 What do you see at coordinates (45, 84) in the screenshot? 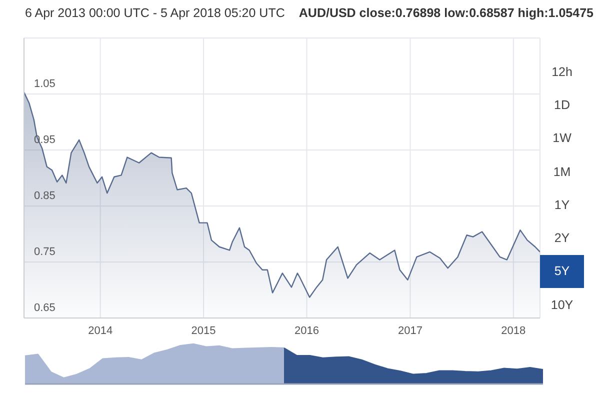
I see `y-tick-label: 1.05` at bounding box center [45, 84].